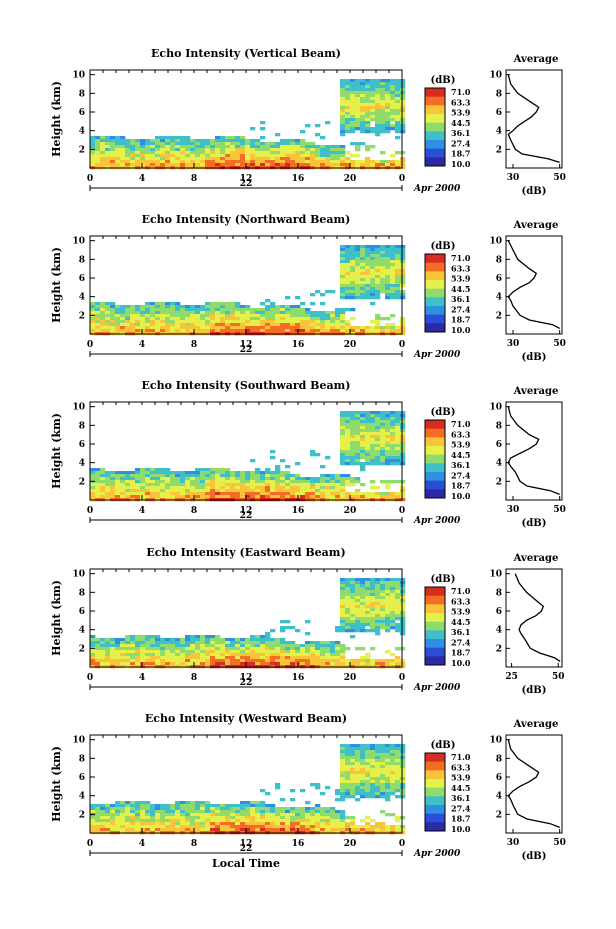  I want to click on panel-title: Echo Intensity (Westward Beam), so click(246, 718).